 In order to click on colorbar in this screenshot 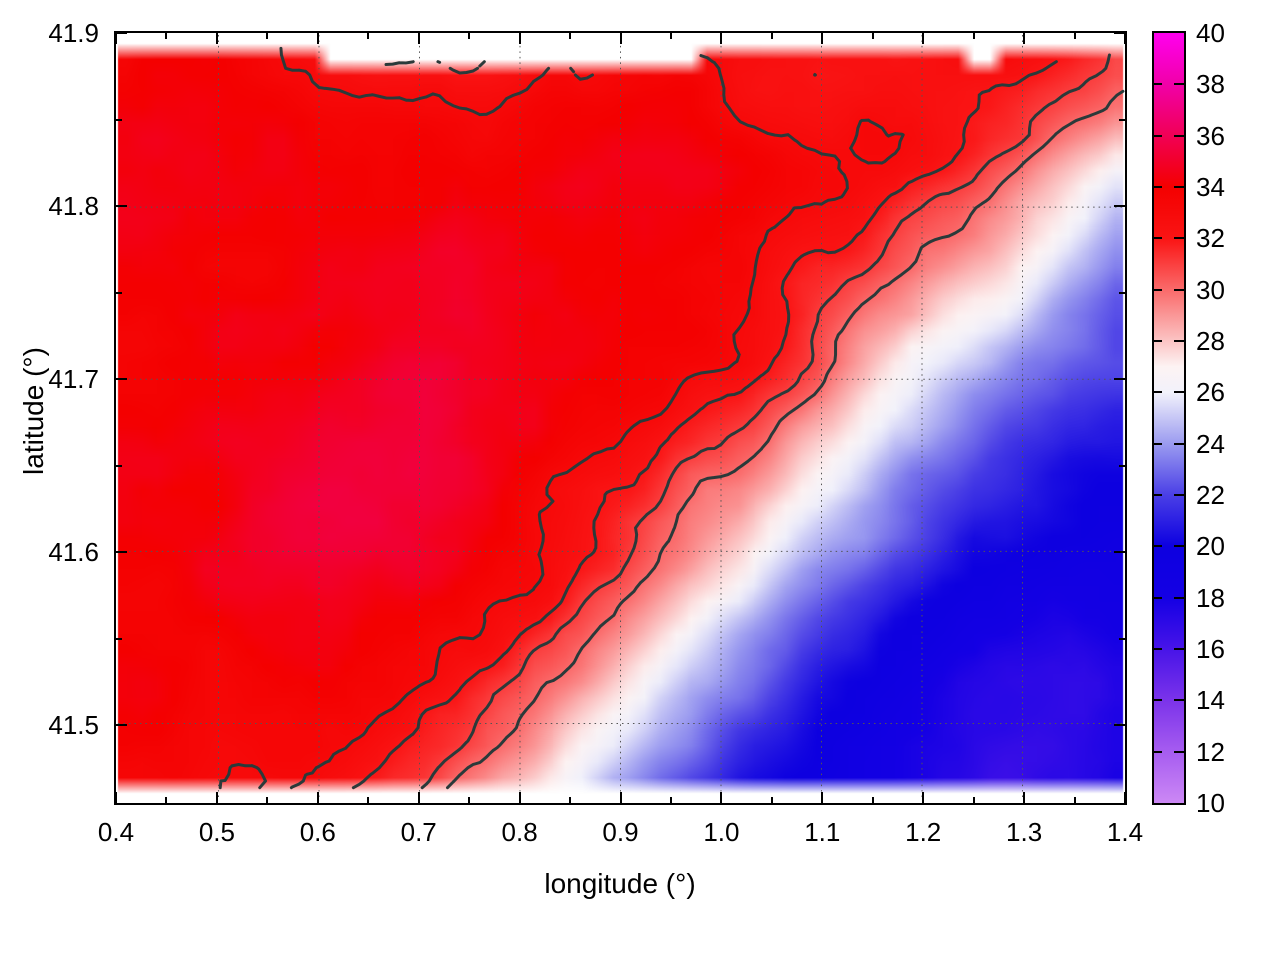, I will do `click(1169, 418)`.